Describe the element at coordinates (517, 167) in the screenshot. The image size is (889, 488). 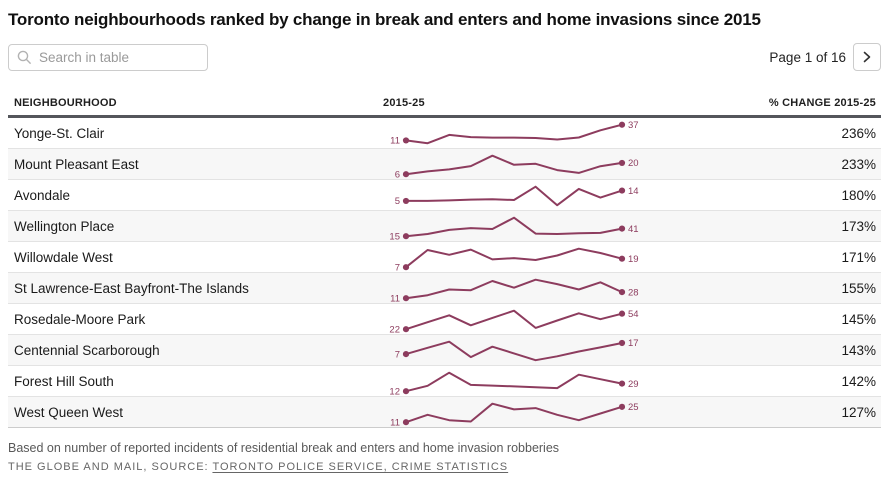
I see `sparkline: 6 20` at that location.